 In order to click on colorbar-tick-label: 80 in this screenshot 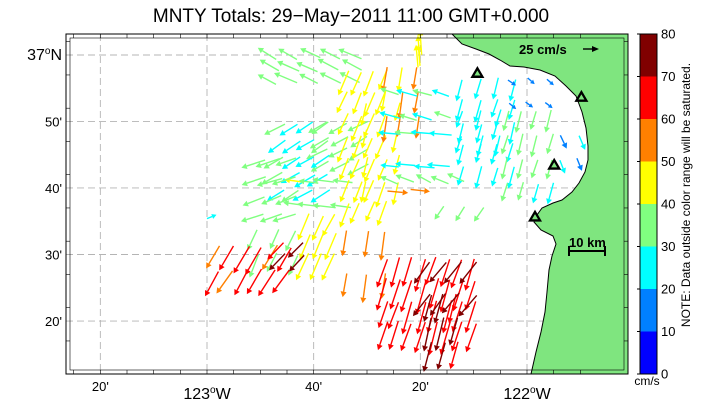, I will do `click(668, 34)`.